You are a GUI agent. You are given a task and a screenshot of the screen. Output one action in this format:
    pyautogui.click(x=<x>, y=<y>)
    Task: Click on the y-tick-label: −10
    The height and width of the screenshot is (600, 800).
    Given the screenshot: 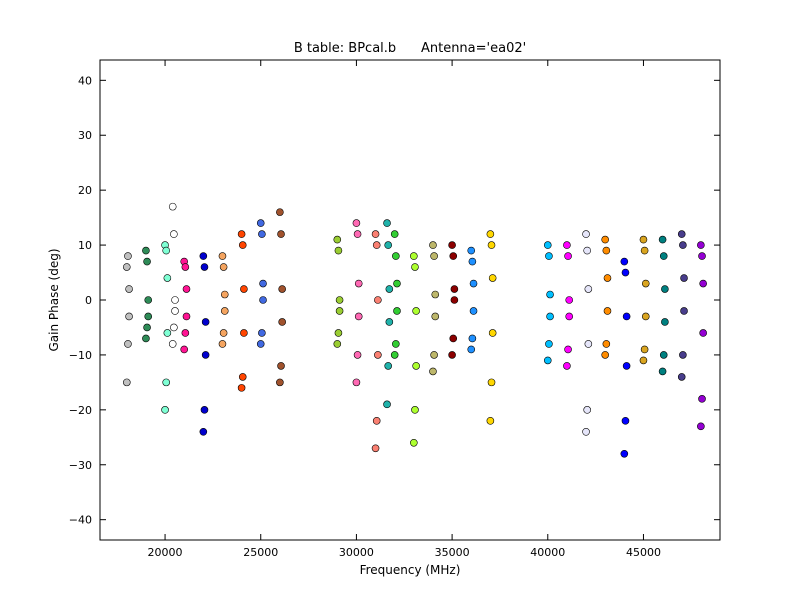 What is the action you would take?
    pyautogui.click(x=80, y=355)
    